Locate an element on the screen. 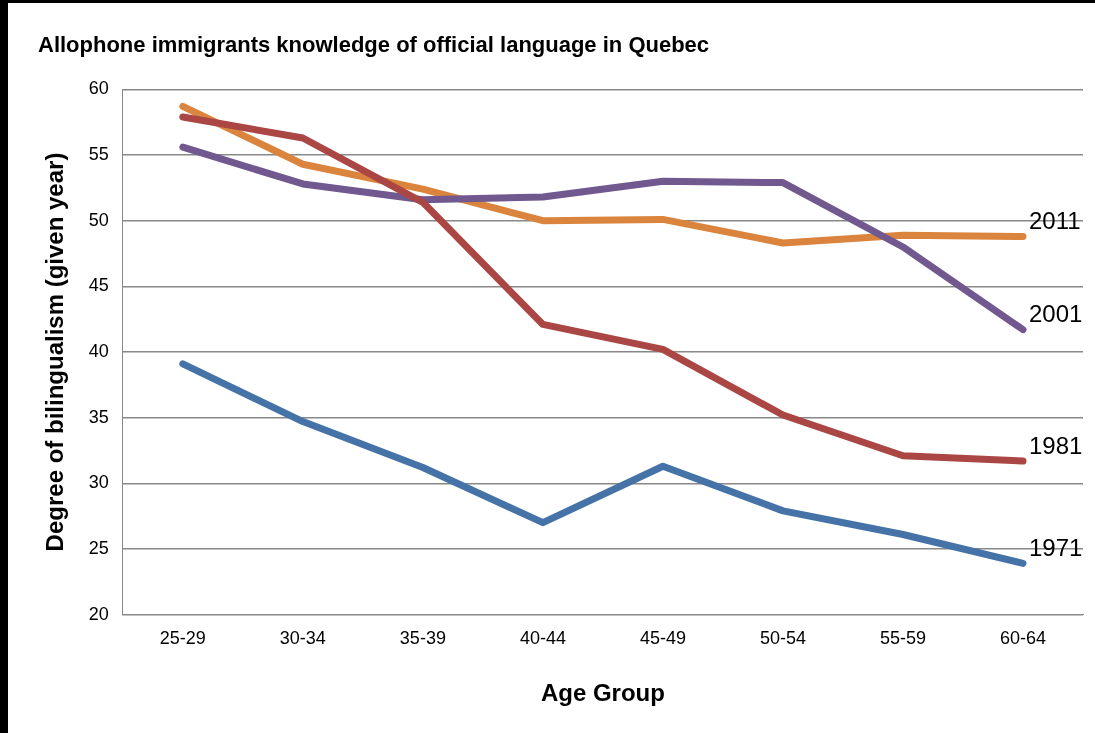 The width and height of the screenshot is (1095, 733). x-tick-label: 35-39 is located at coordinates (422, 638).